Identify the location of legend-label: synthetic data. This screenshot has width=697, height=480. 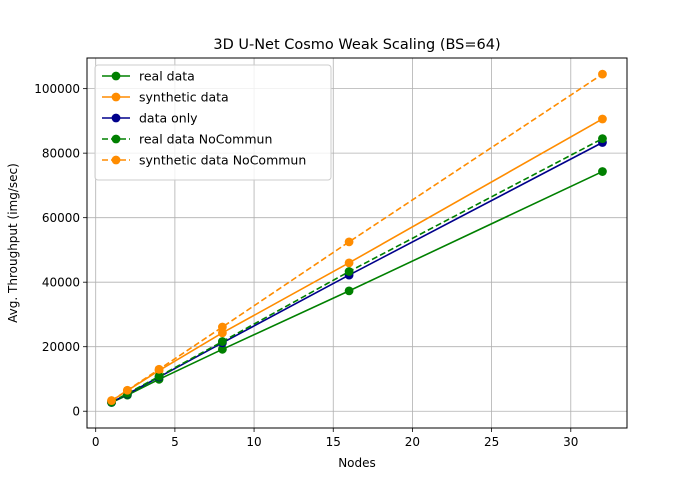
(184, 97).